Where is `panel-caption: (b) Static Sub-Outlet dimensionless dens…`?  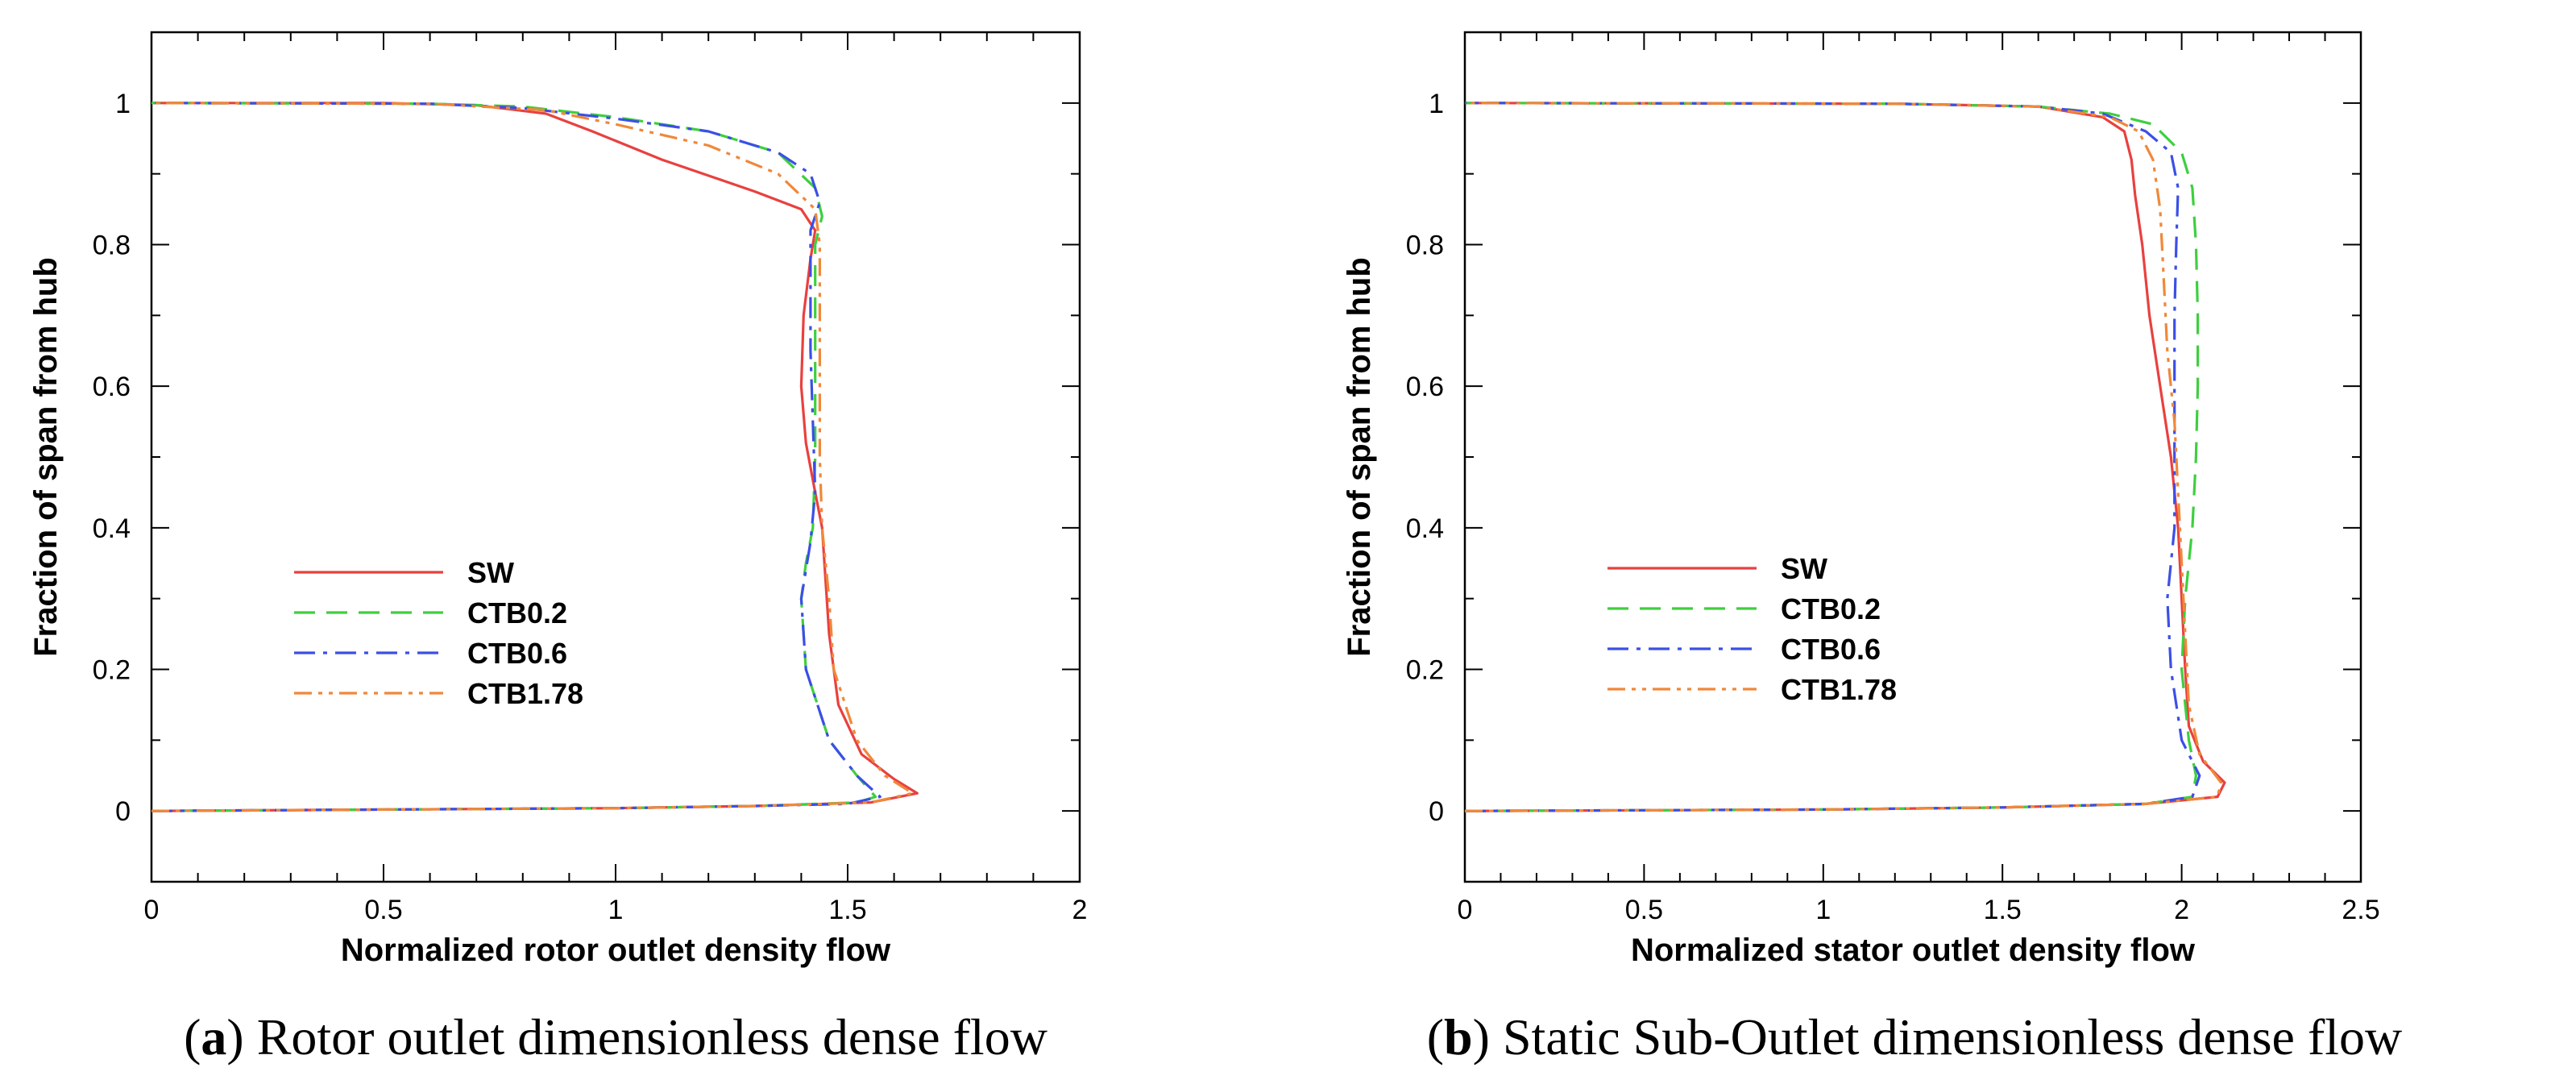 panel-caption: (b) Static Sub-Outlet dimensionless dens… is located at coordinates (1915, 1037).